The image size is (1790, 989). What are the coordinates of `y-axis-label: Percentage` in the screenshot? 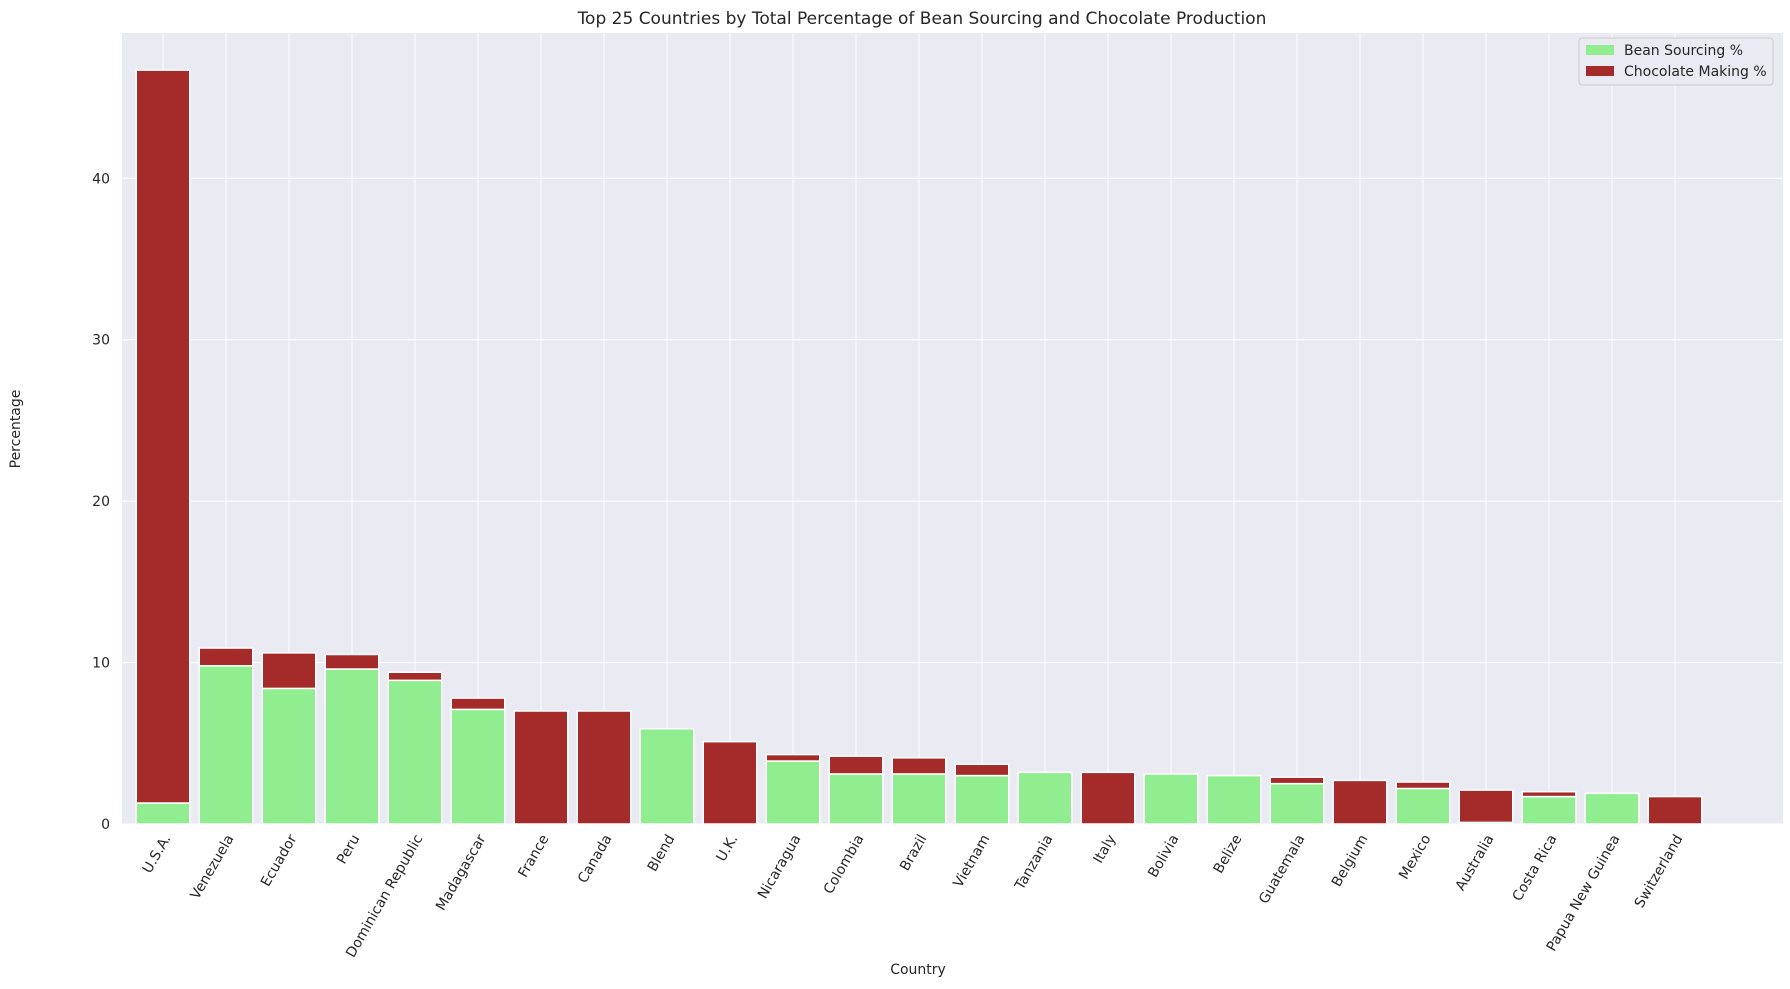 It's located at (16, 429).